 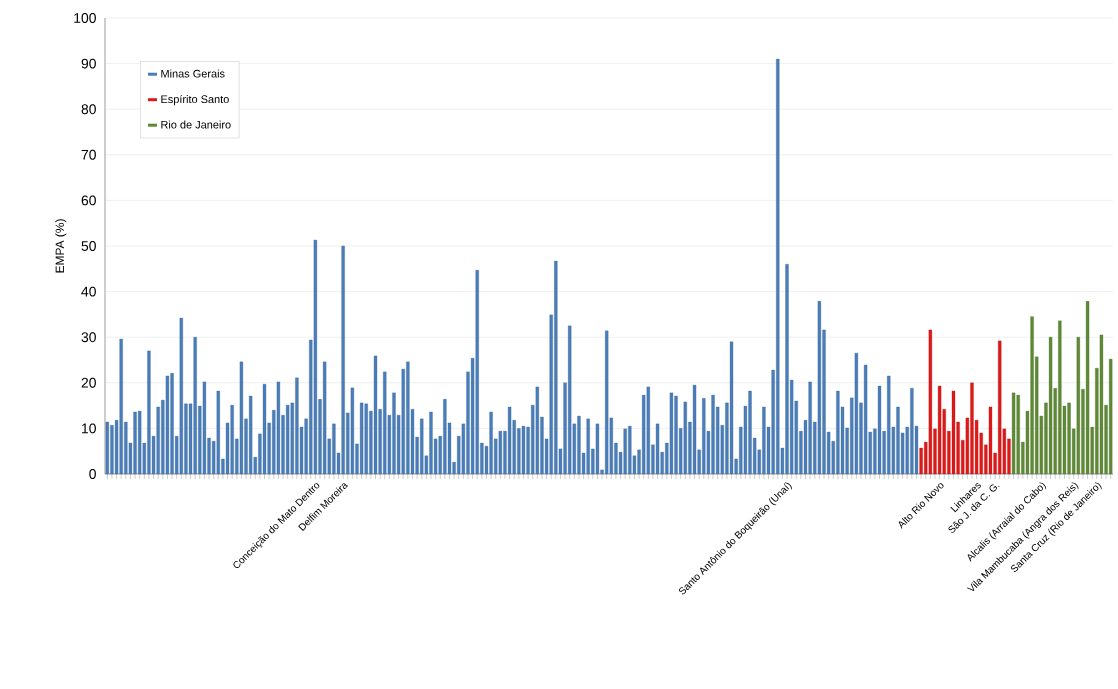 I want to click on y-tick-label: 80, so click(x=88, y=109).